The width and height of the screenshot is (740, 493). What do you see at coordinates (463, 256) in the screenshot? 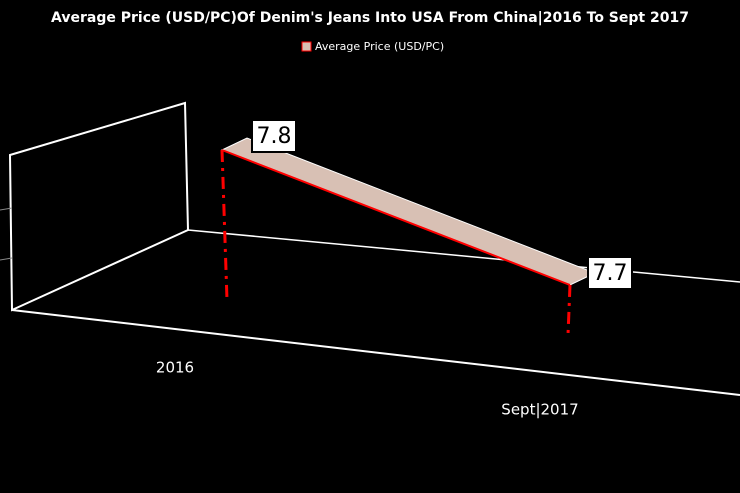
I see `floor-back-edge` at bounding box center [463, 256].